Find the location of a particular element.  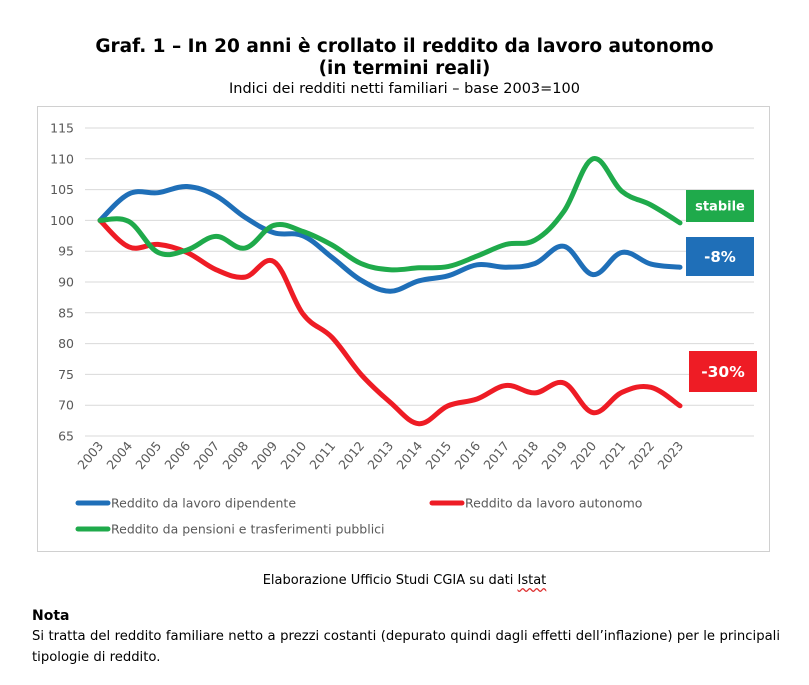

x-tick-label: 2012 is located at coordinates (351, 455).